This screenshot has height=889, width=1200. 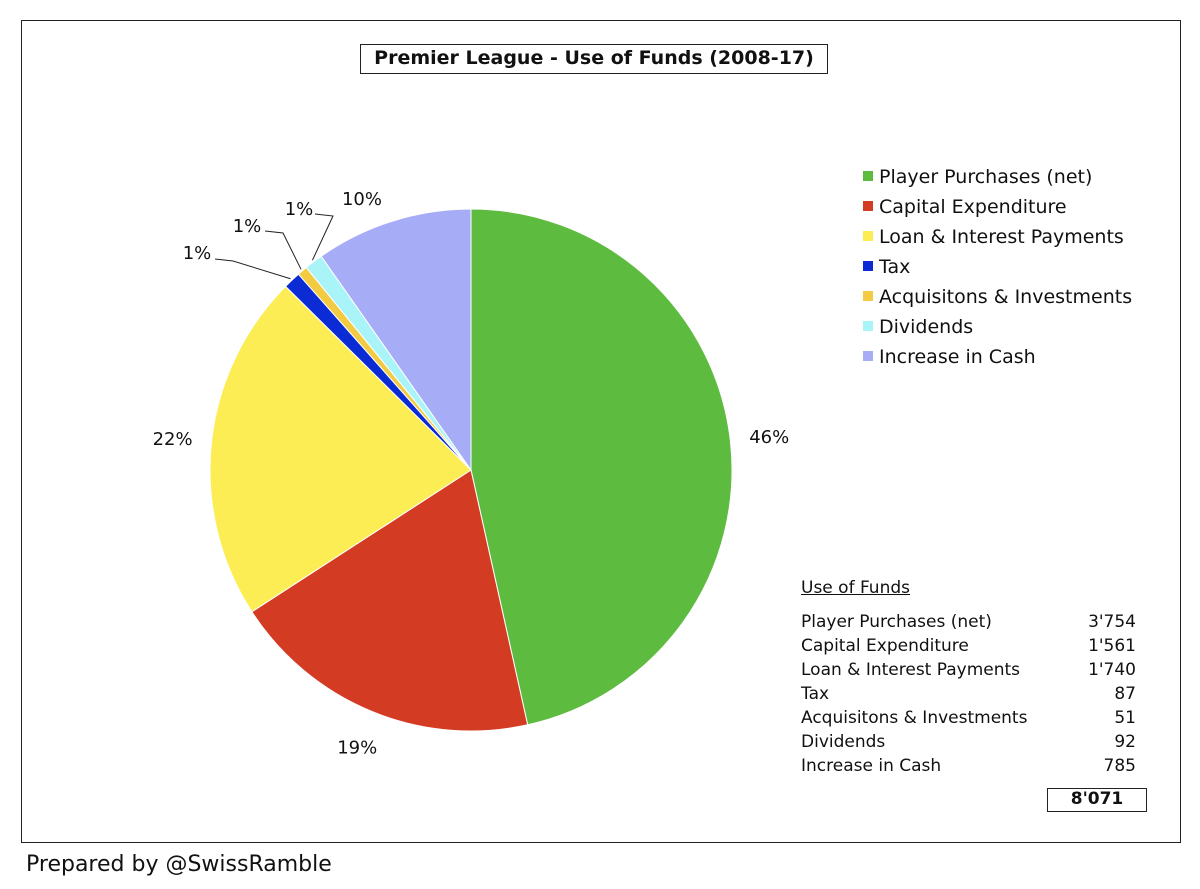 What do you see at coordinates (362, 199) in the screenshot?
I see `slice-label-increase-in-cash: 10%` at bounding box center [362, 199].